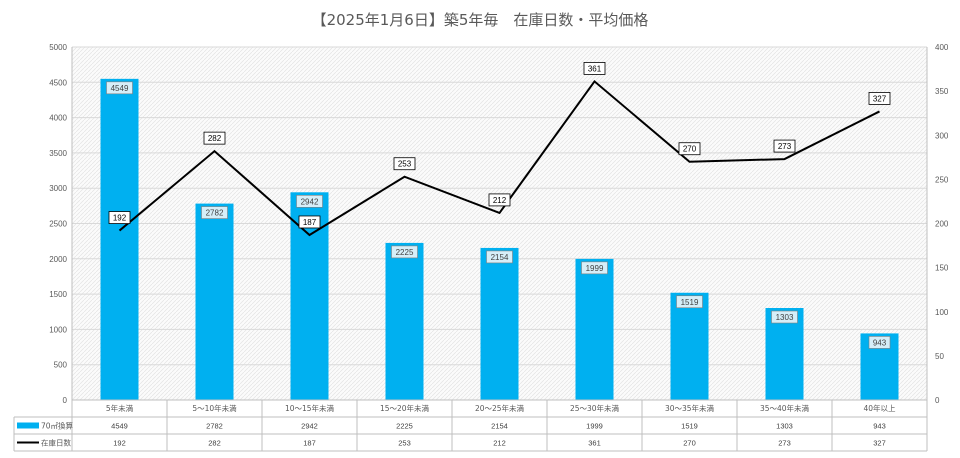  Describe the element at coordinates (58, 294) in the screenshot. I see `y-left-tick-label: 1500` at that location.